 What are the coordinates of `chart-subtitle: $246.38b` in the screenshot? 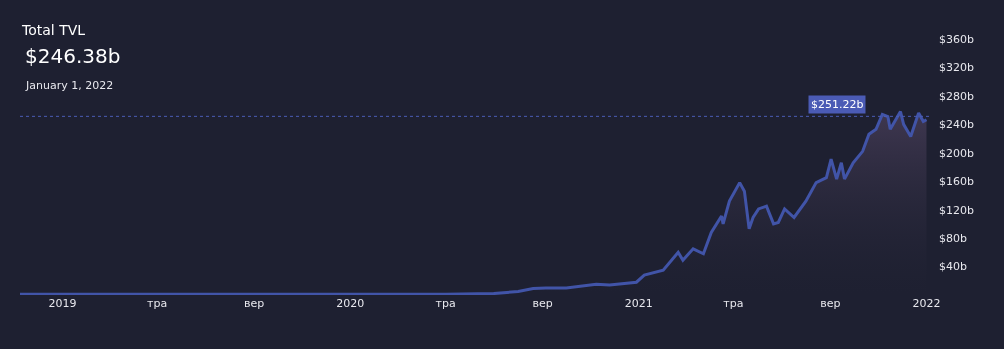 It's located at (73, 56).